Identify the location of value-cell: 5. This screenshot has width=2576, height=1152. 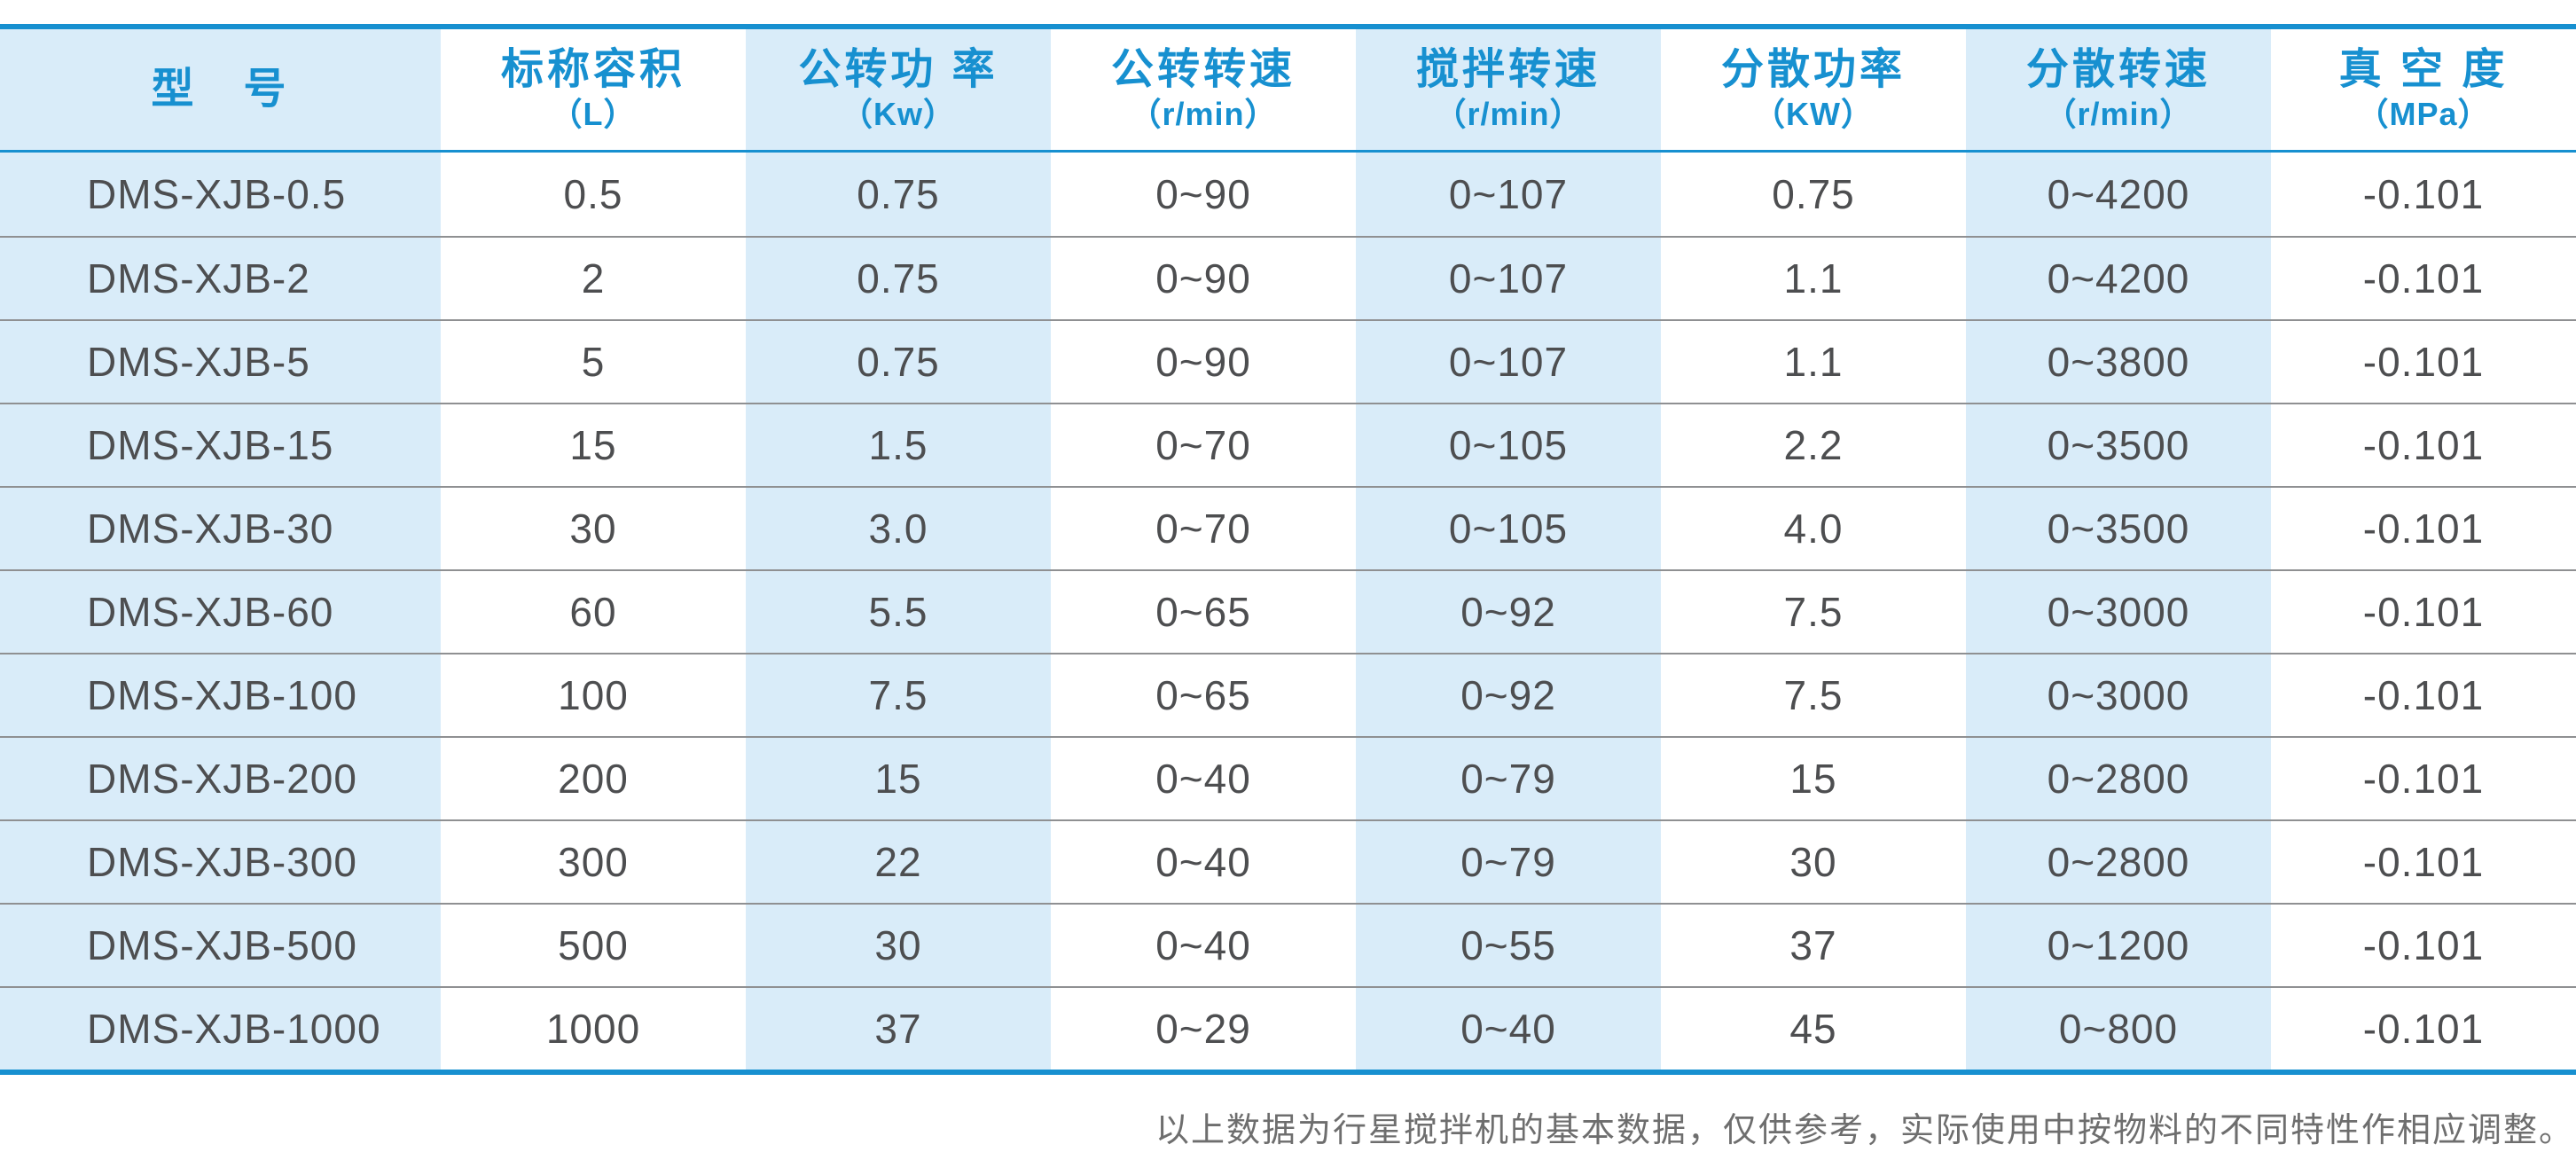
(593, 362).